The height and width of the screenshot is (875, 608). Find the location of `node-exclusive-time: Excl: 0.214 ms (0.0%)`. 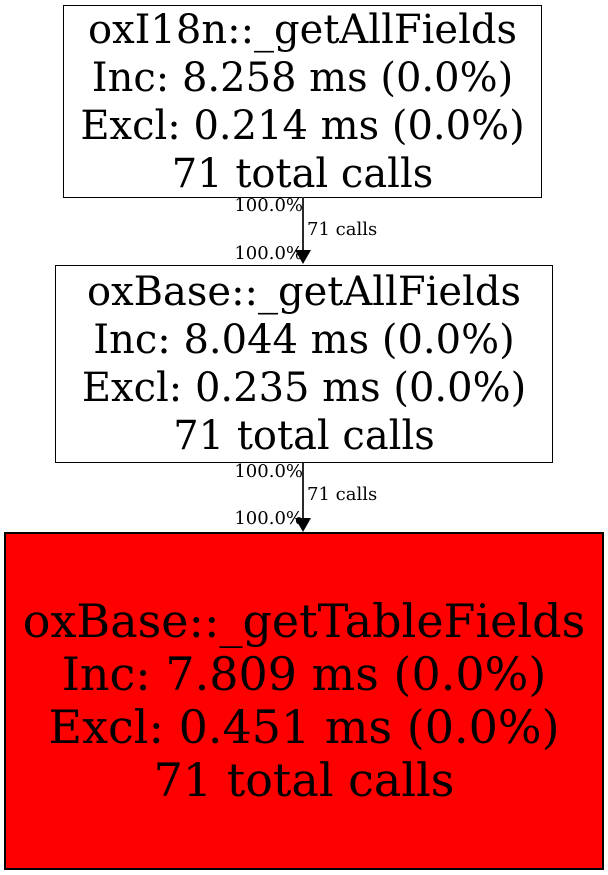

node-exclusive-time: Excl: 0.214 ms (0.0%) is located at coordinates (302, 125).